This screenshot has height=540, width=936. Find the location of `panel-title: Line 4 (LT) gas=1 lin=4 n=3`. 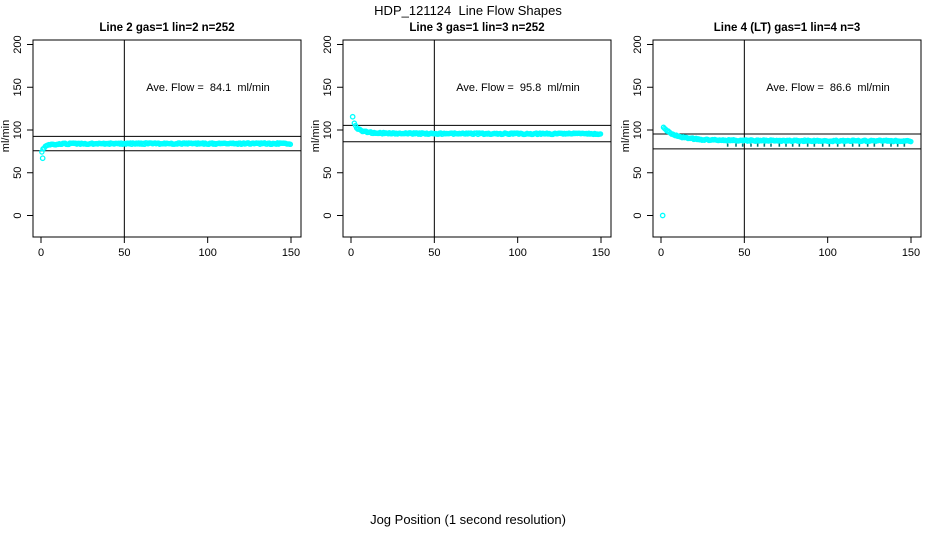

panel-title: Line 4 (LT) gas=1 lin=4 n=3 is located at coordinates (787, 28).